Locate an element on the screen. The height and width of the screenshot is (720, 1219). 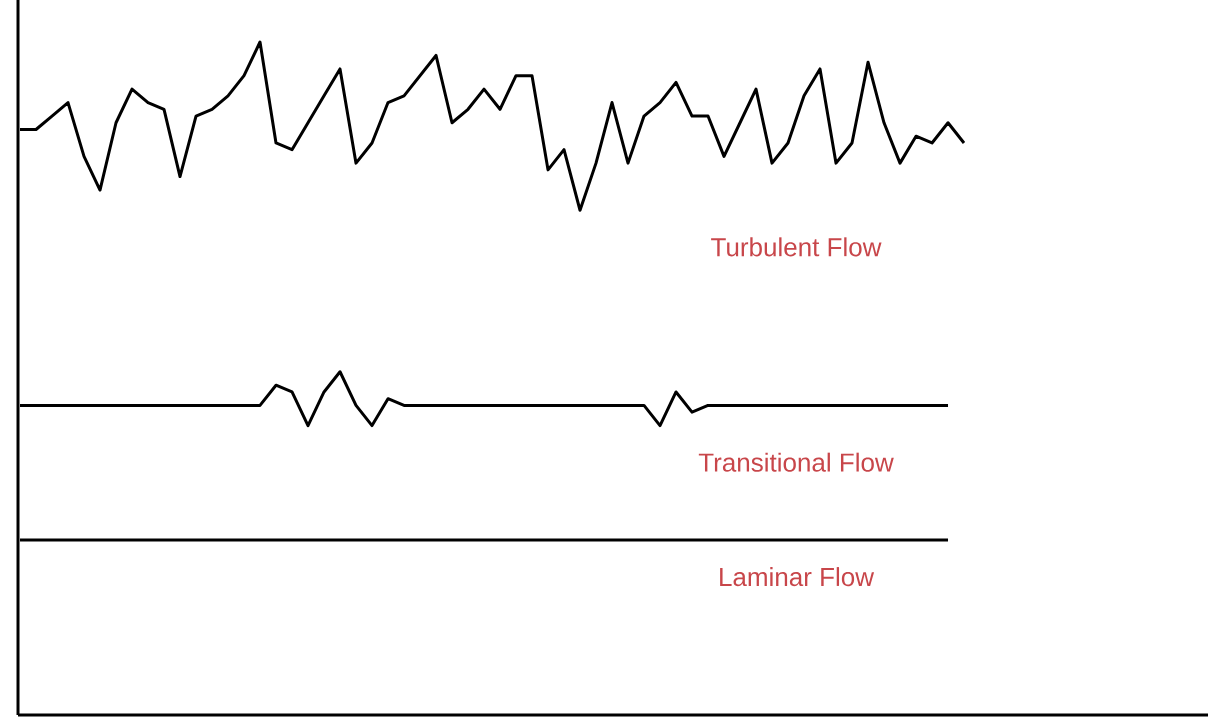
text: Turbulent Flow is located at coordinates (796, 247).